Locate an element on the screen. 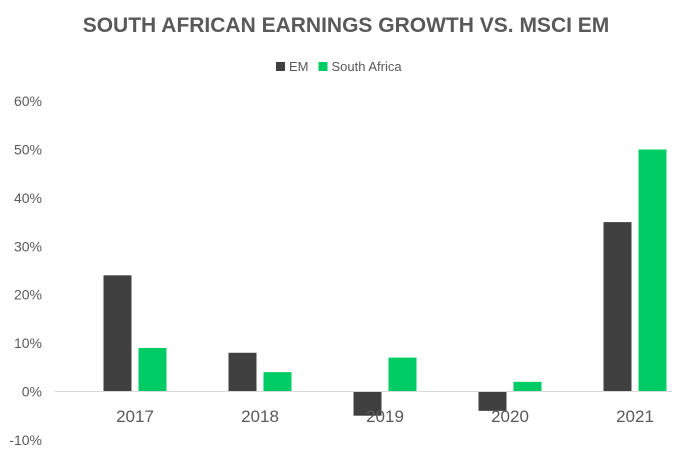 The width and height of the screenshot is (692, 455). bar-south-africa-2019 is located at coordinates (402, 374).